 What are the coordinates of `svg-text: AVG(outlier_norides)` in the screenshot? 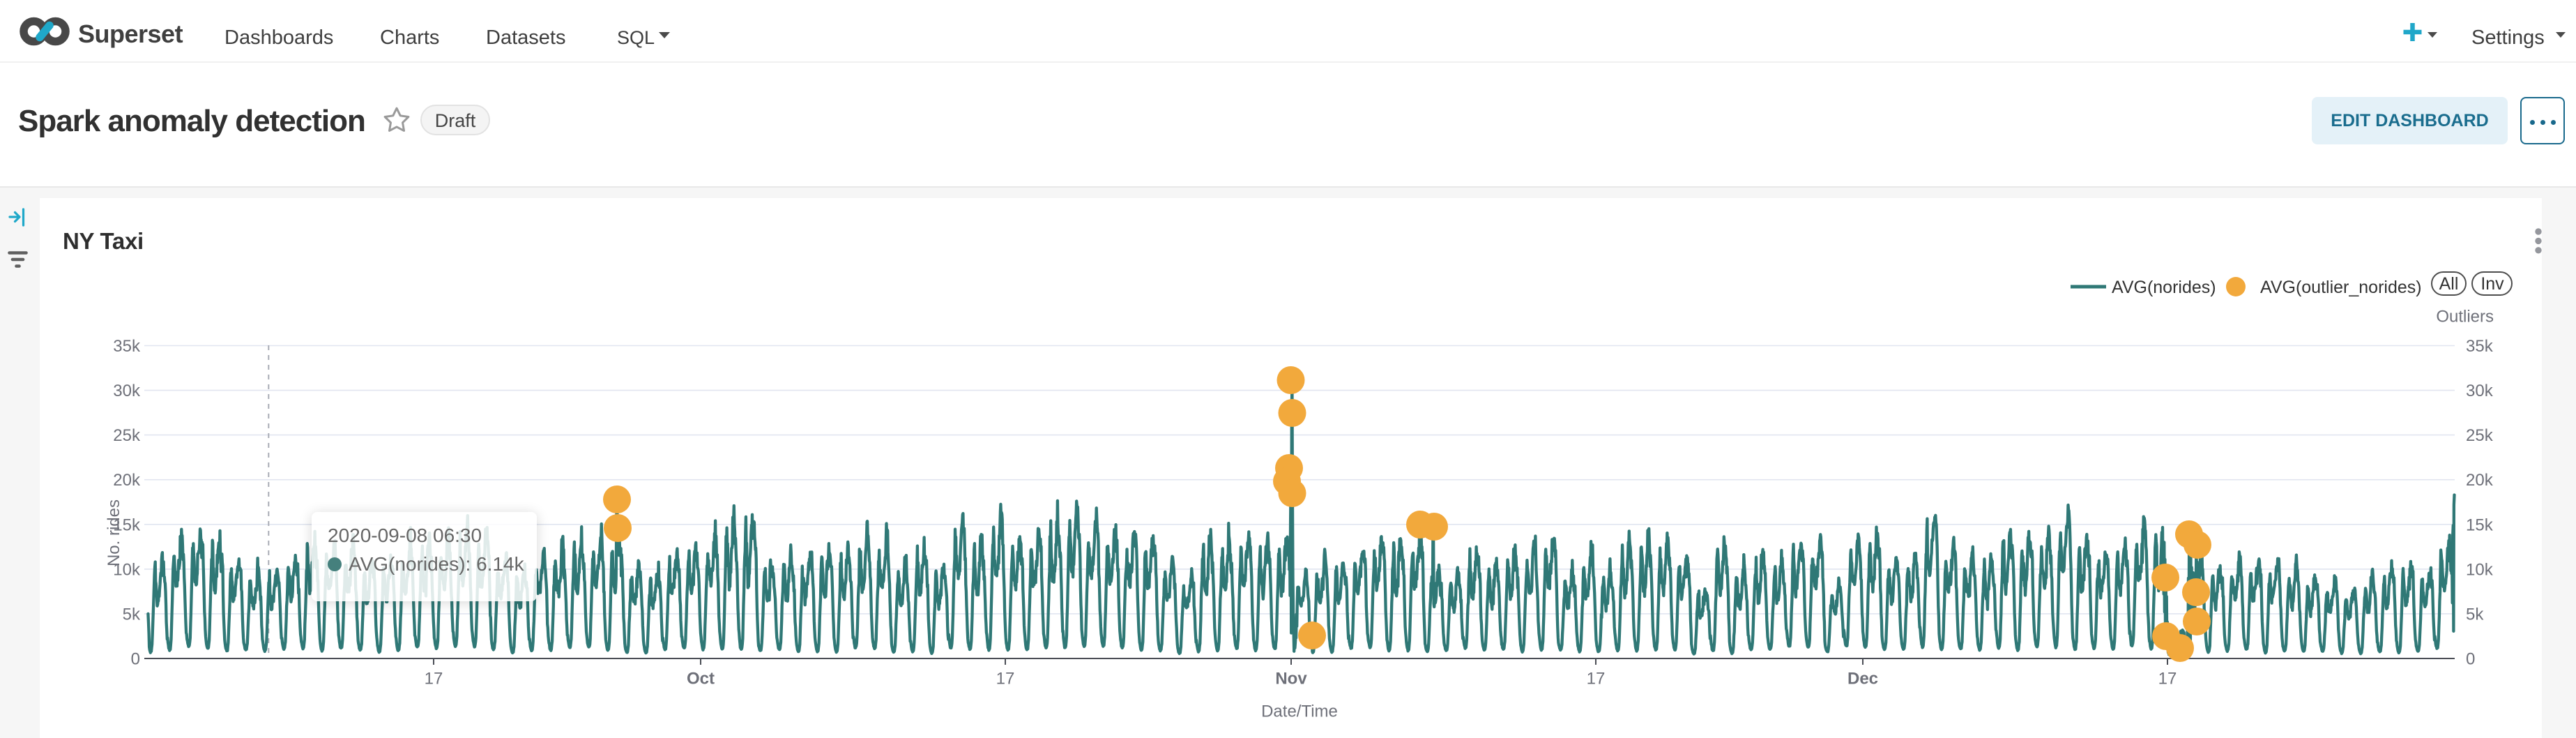 It's located at (2341, 287).